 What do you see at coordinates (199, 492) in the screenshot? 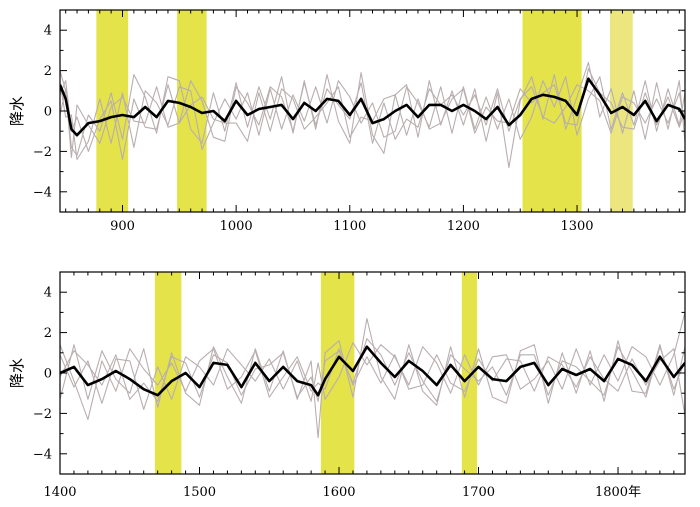
I see `x-tick-label: 1500` at bounding box center [199, 492].